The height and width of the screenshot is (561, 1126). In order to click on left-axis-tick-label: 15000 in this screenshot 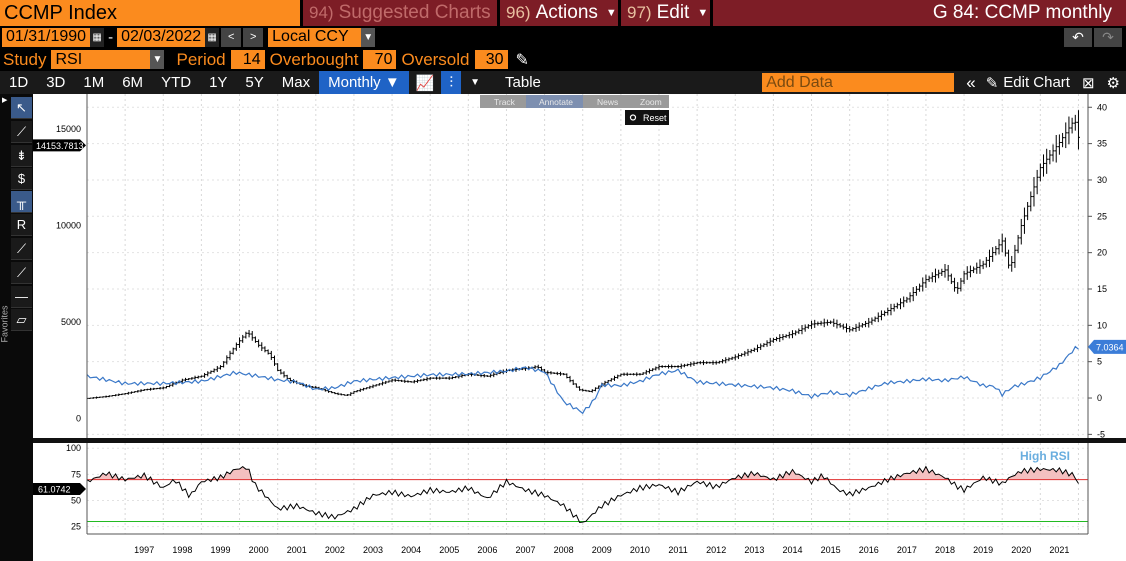, I will do `click(68, 129)`.